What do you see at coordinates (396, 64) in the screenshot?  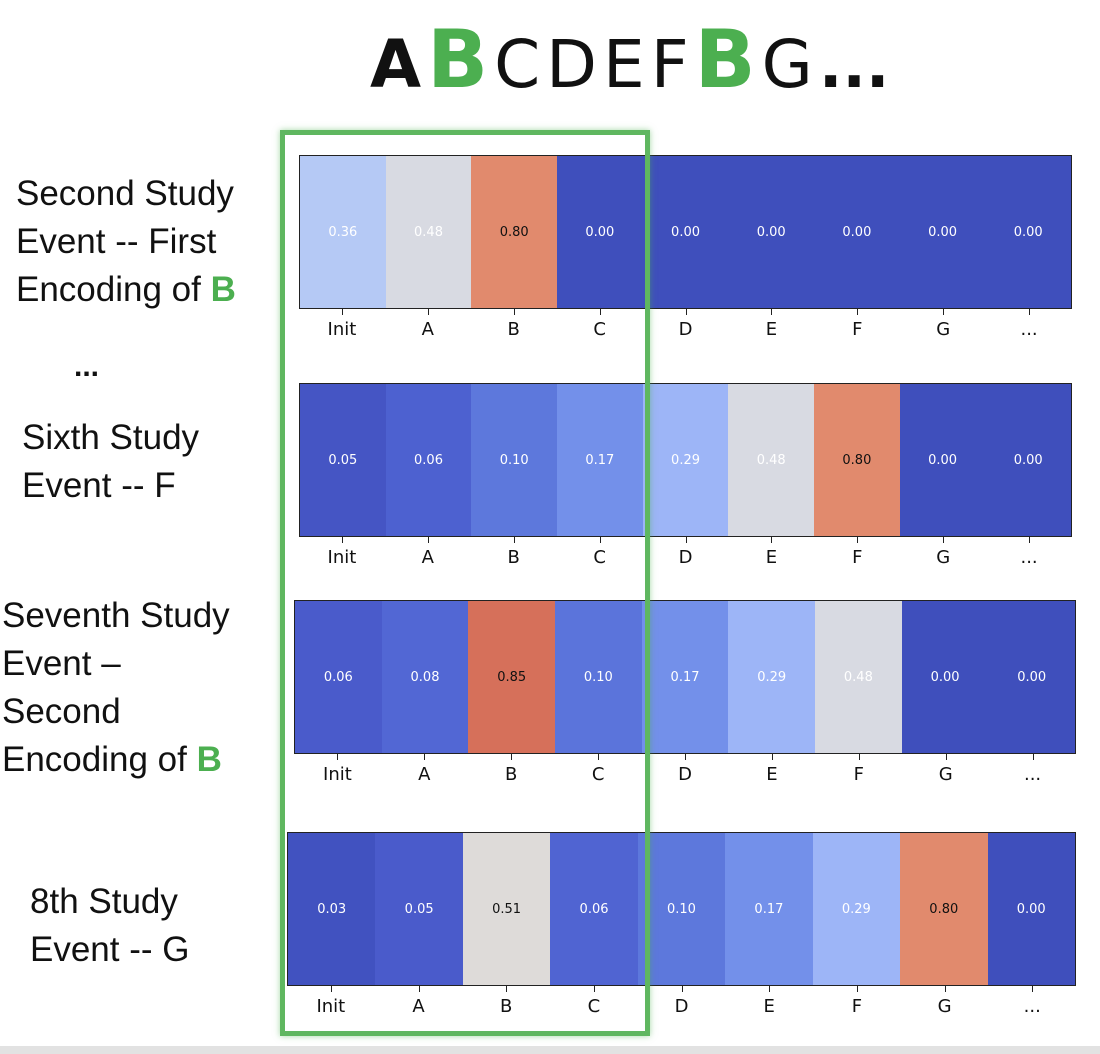 I see `sequence-letter-0: A` at bounding box center [396, 64].